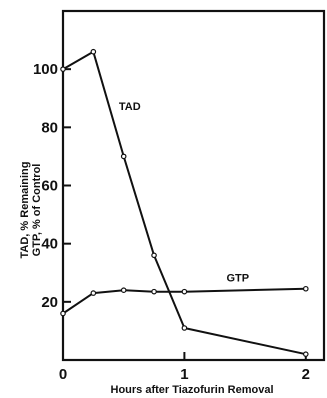 The height and width of the screenshot is (398, 327). I want to click on series-label-tad: TAD, so click(130, 107).